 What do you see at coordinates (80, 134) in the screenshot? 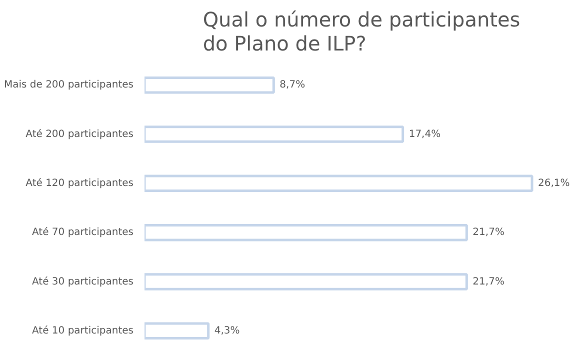
I see `y-tick-label: Até 200 participantes` at bounding box center [80, 134].